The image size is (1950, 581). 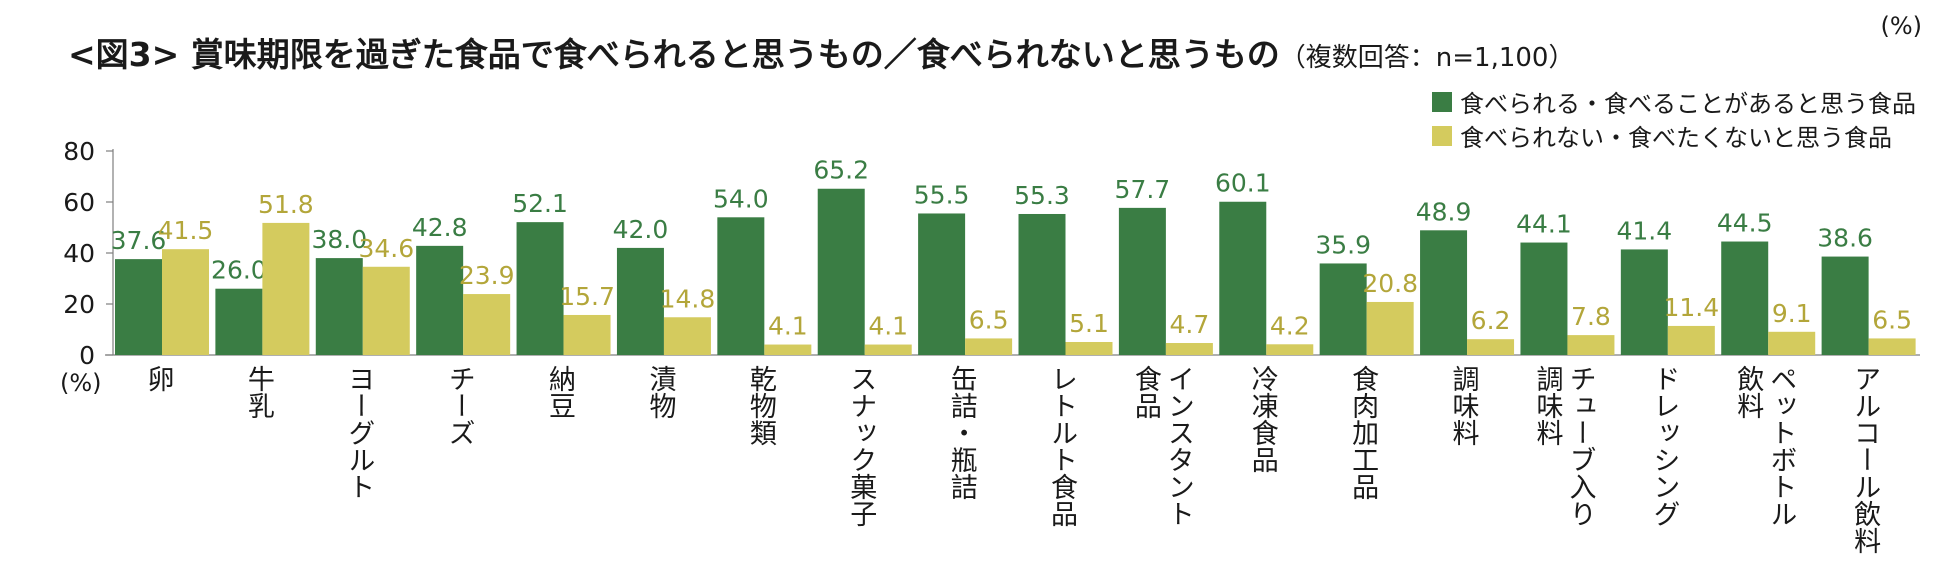 I want to click on data-label-eatable: 60.1, so click(x=1243, y=183).